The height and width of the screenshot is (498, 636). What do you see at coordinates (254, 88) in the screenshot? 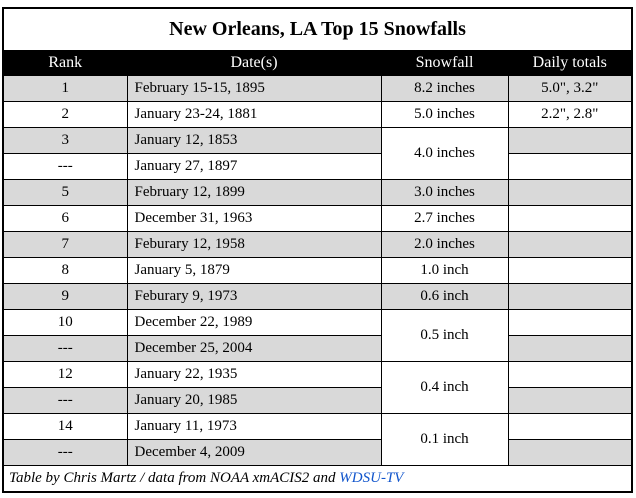
I see `date-cell: February 15-15, 1895` at bounding box center [254, 88].